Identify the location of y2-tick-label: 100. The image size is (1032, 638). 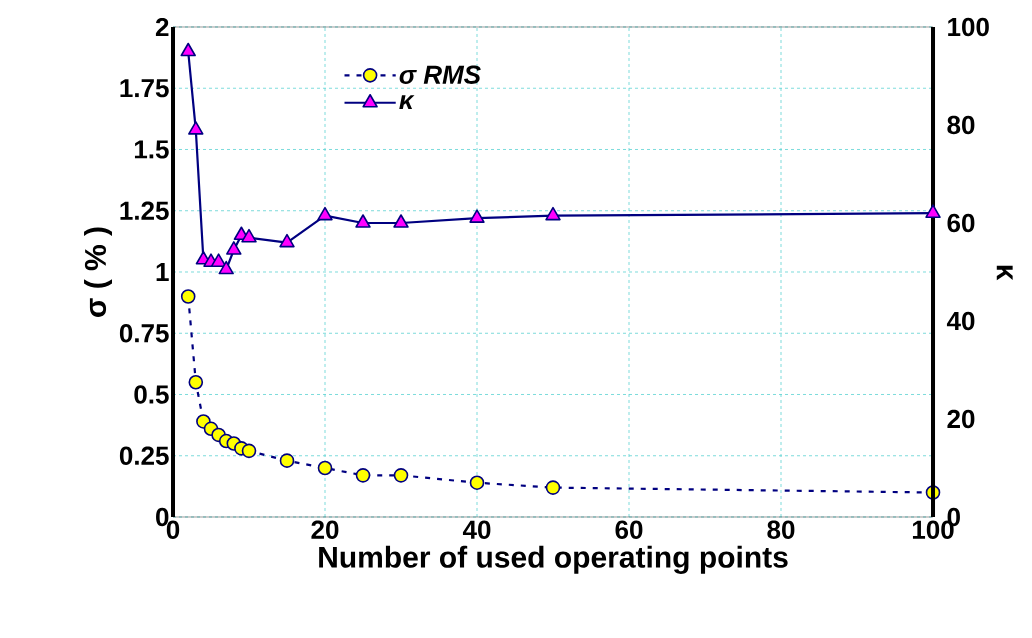
(968, 27).